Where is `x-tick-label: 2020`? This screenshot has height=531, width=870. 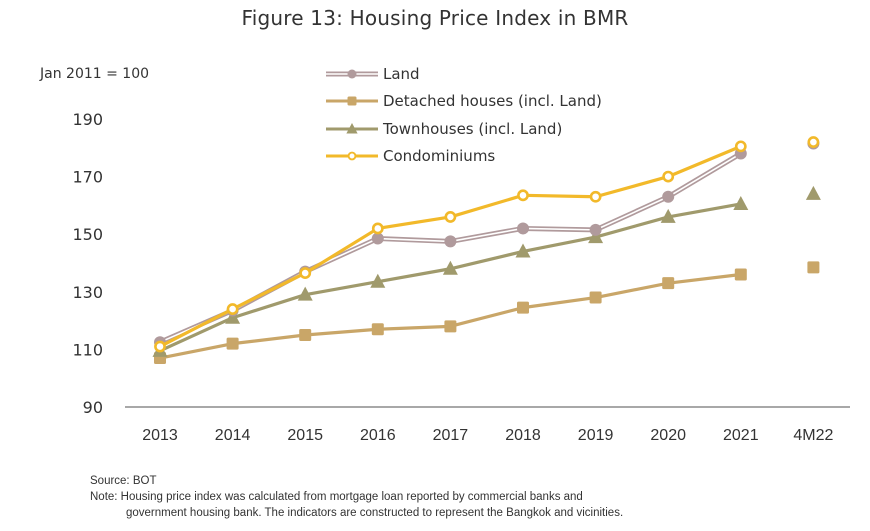 x-tick-label: 2020 is located at coordinates (668, 435).